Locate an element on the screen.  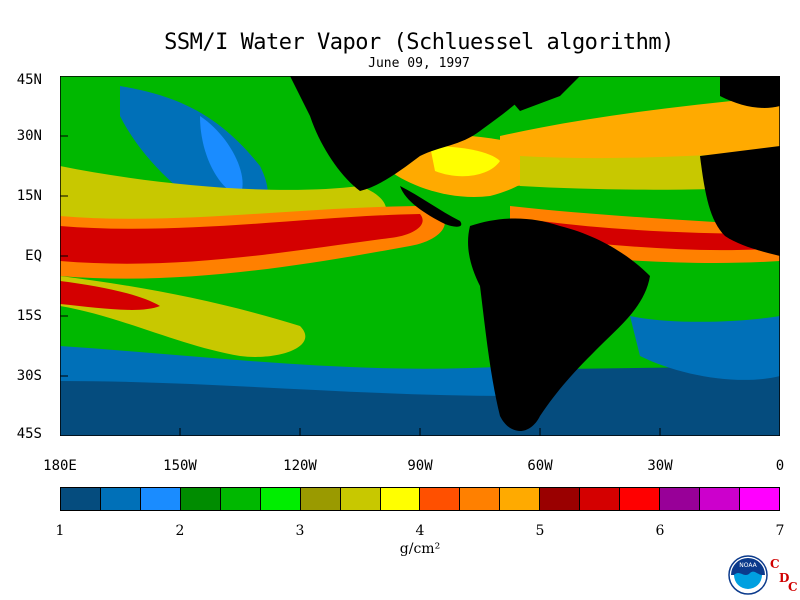
south-atlantic-dry is located at coordinates (705, 348).